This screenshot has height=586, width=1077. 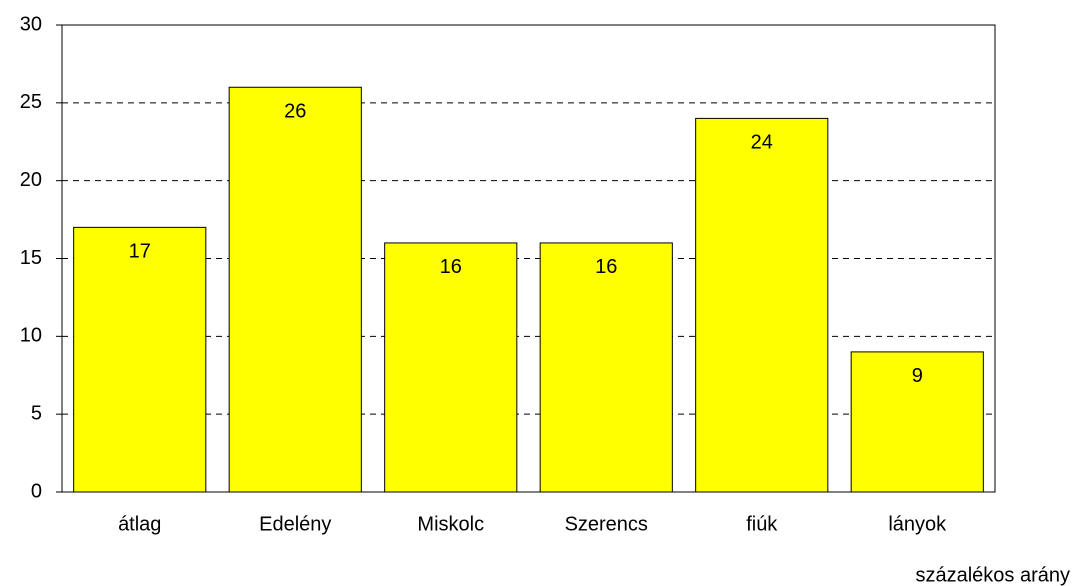 I want to click on x-tick-label: átlag, so click(x=139, y=524).